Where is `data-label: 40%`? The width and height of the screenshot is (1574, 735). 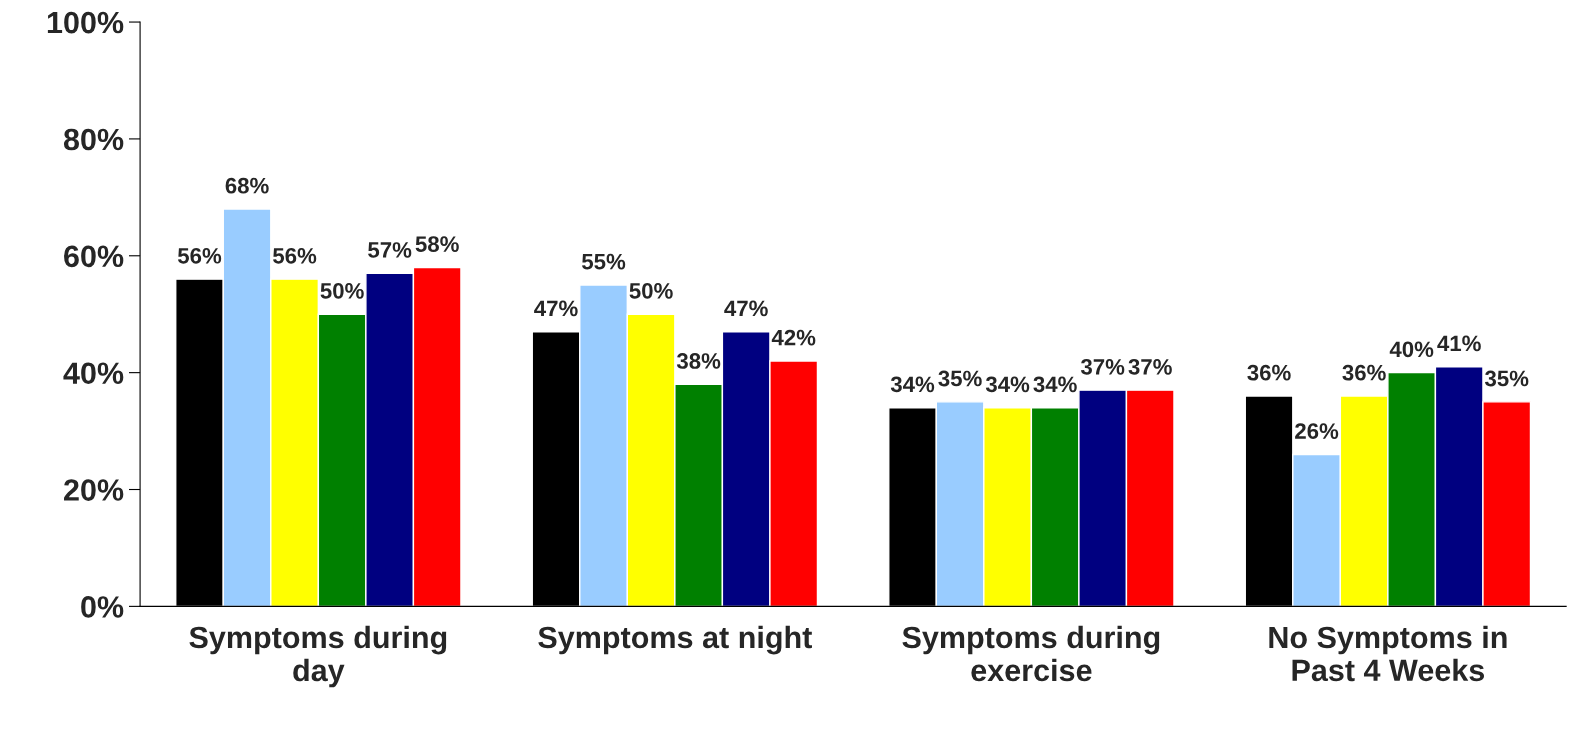 data-label: 40% is located at coordinates (1411, 349).